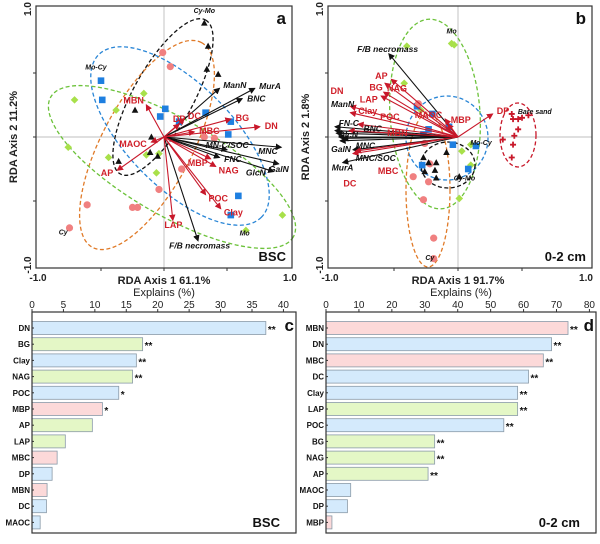  Describe the element at coordinates (397, 133) in the screenshot. I see `vector-label: MBN` at that location.